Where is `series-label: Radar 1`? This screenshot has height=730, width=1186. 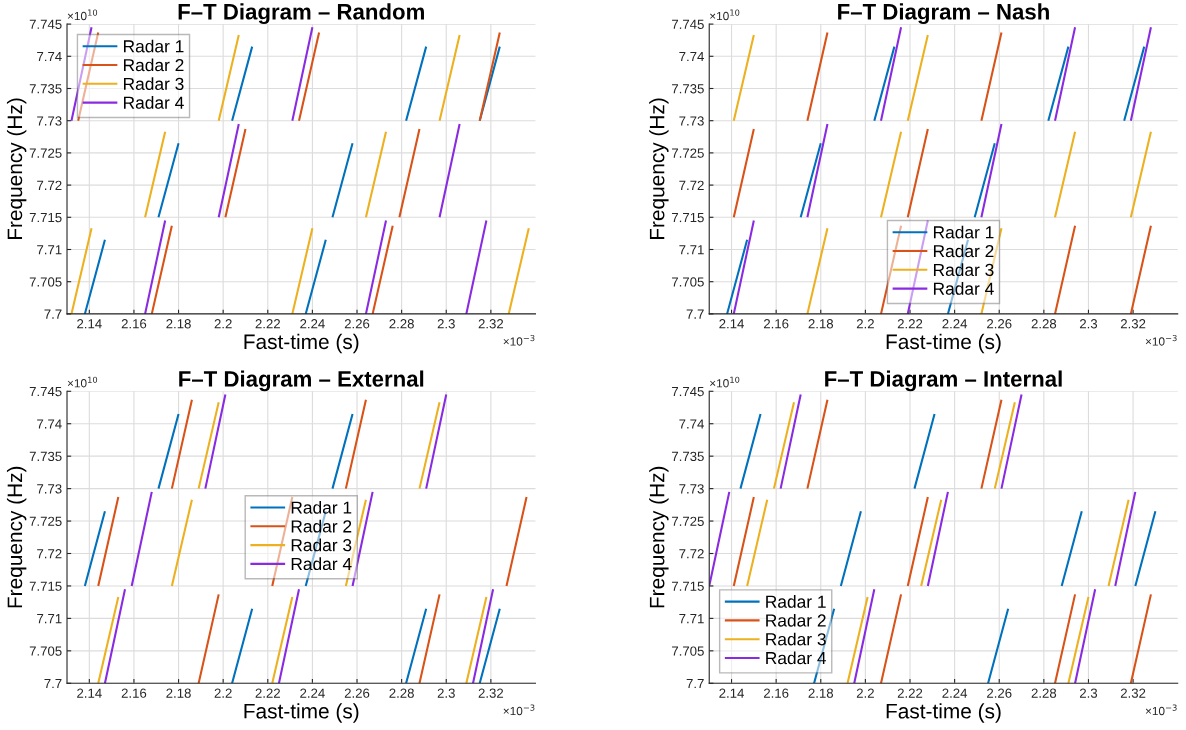 series-label: Radar 1 is located at coordinates (963, 232).